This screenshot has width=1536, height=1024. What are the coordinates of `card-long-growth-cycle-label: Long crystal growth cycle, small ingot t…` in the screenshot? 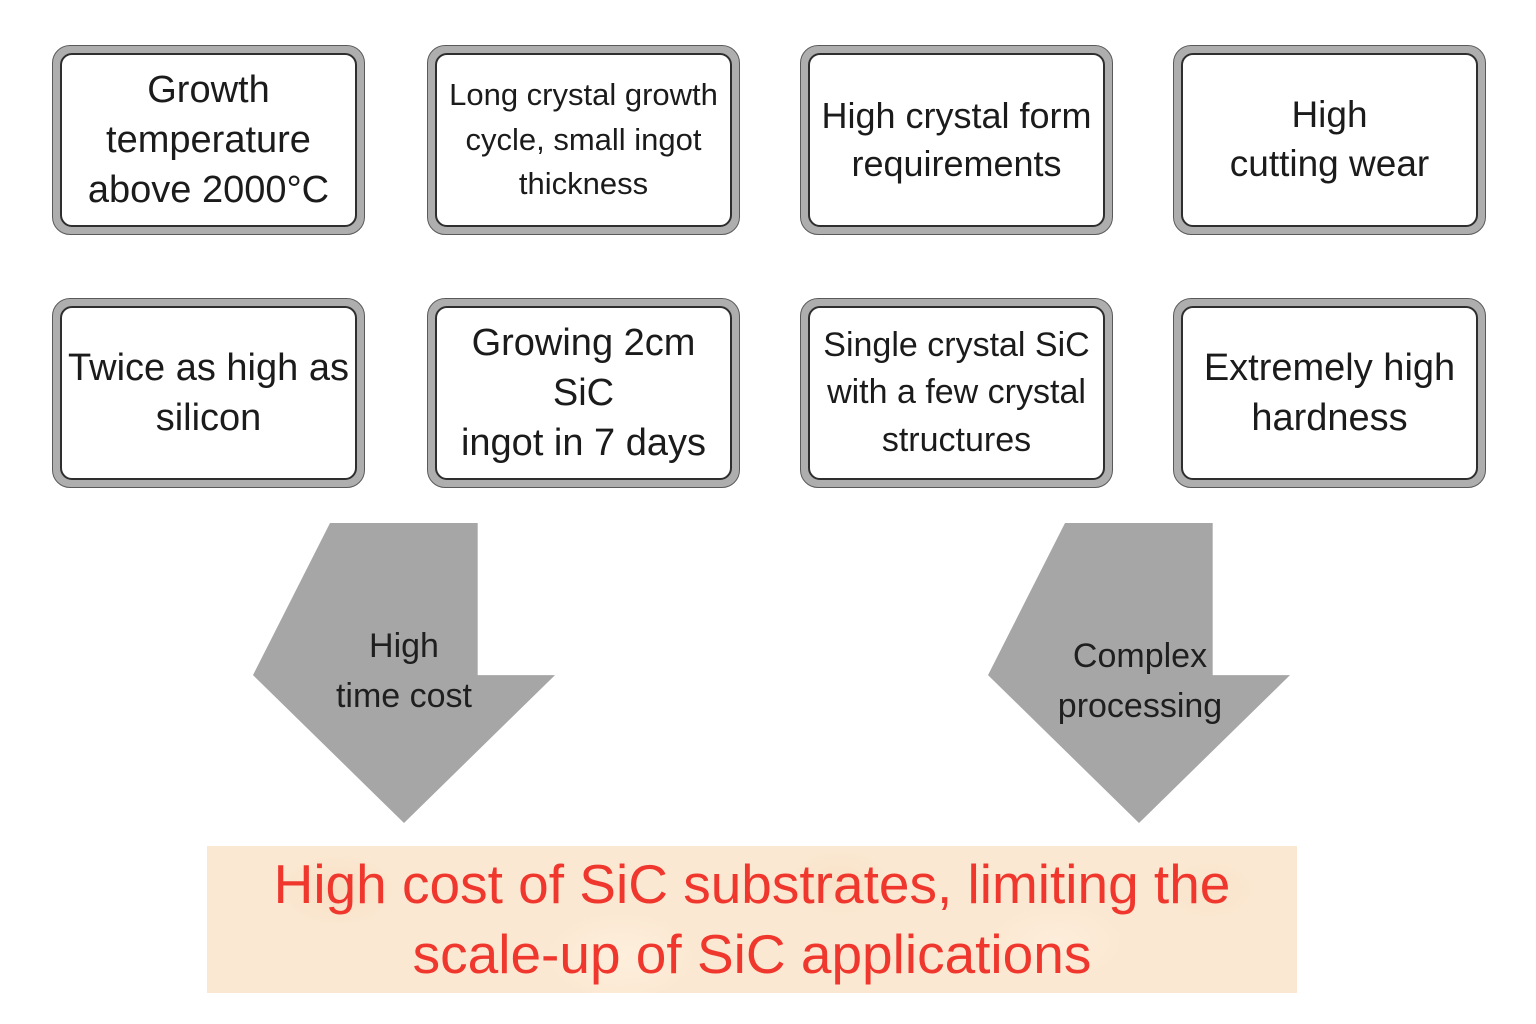 It's located at (583, 140).